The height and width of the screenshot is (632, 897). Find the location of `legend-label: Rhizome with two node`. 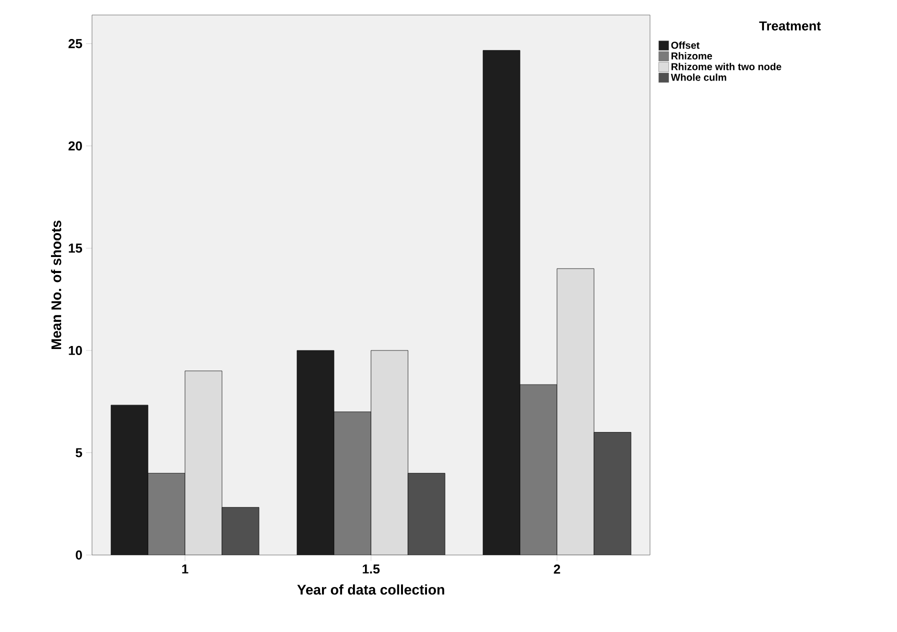

legend-label: Rhizome with two node is located at coordinates (727, 66).